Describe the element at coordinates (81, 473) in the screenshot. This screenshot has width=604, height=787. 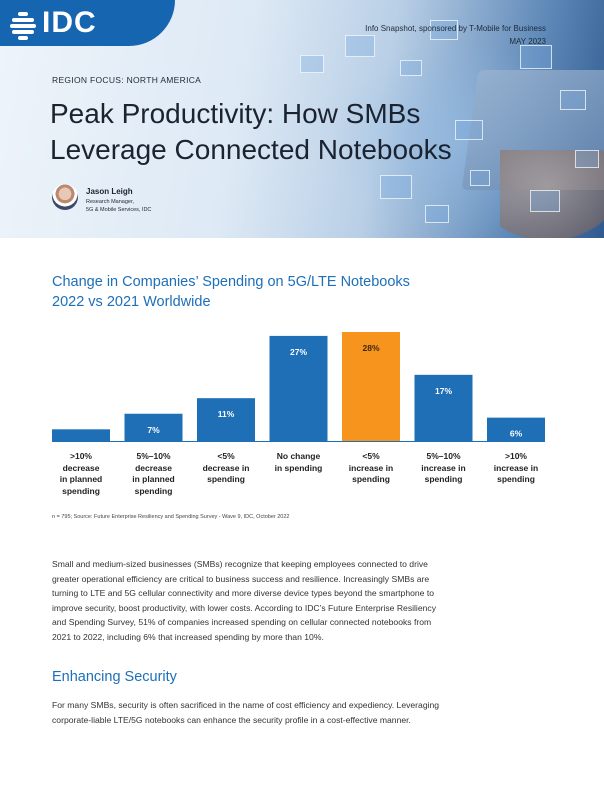
I see `category-label: >10% decrease in planned spending` at that location.